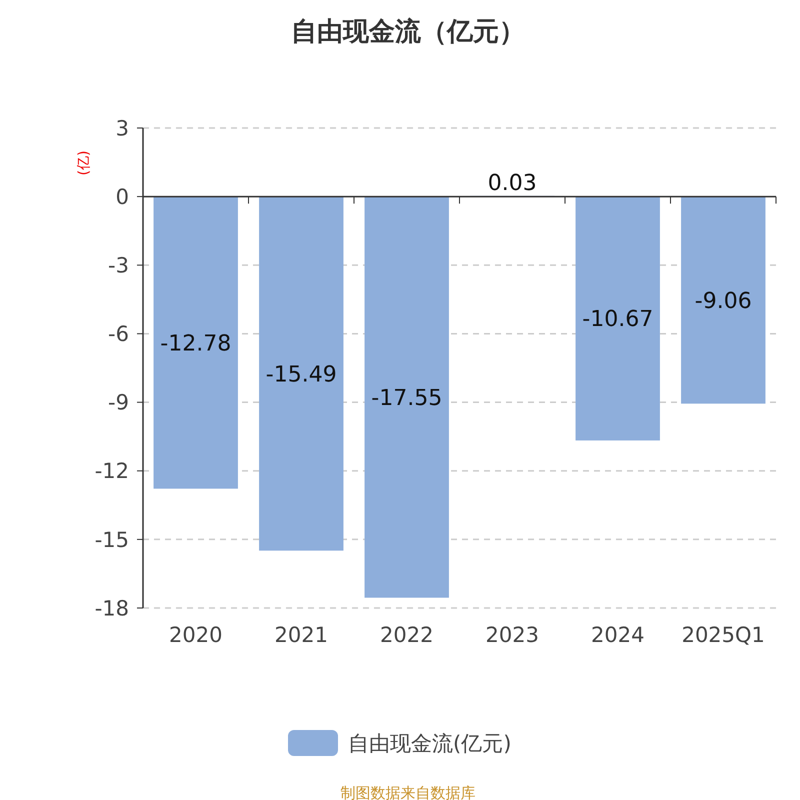 This screenshot has width=800, height=800. What do you see at coordinates (84, 163) in the screenshot?
I see `y-axis-title: (亿)` at bounding box center [84, 163].